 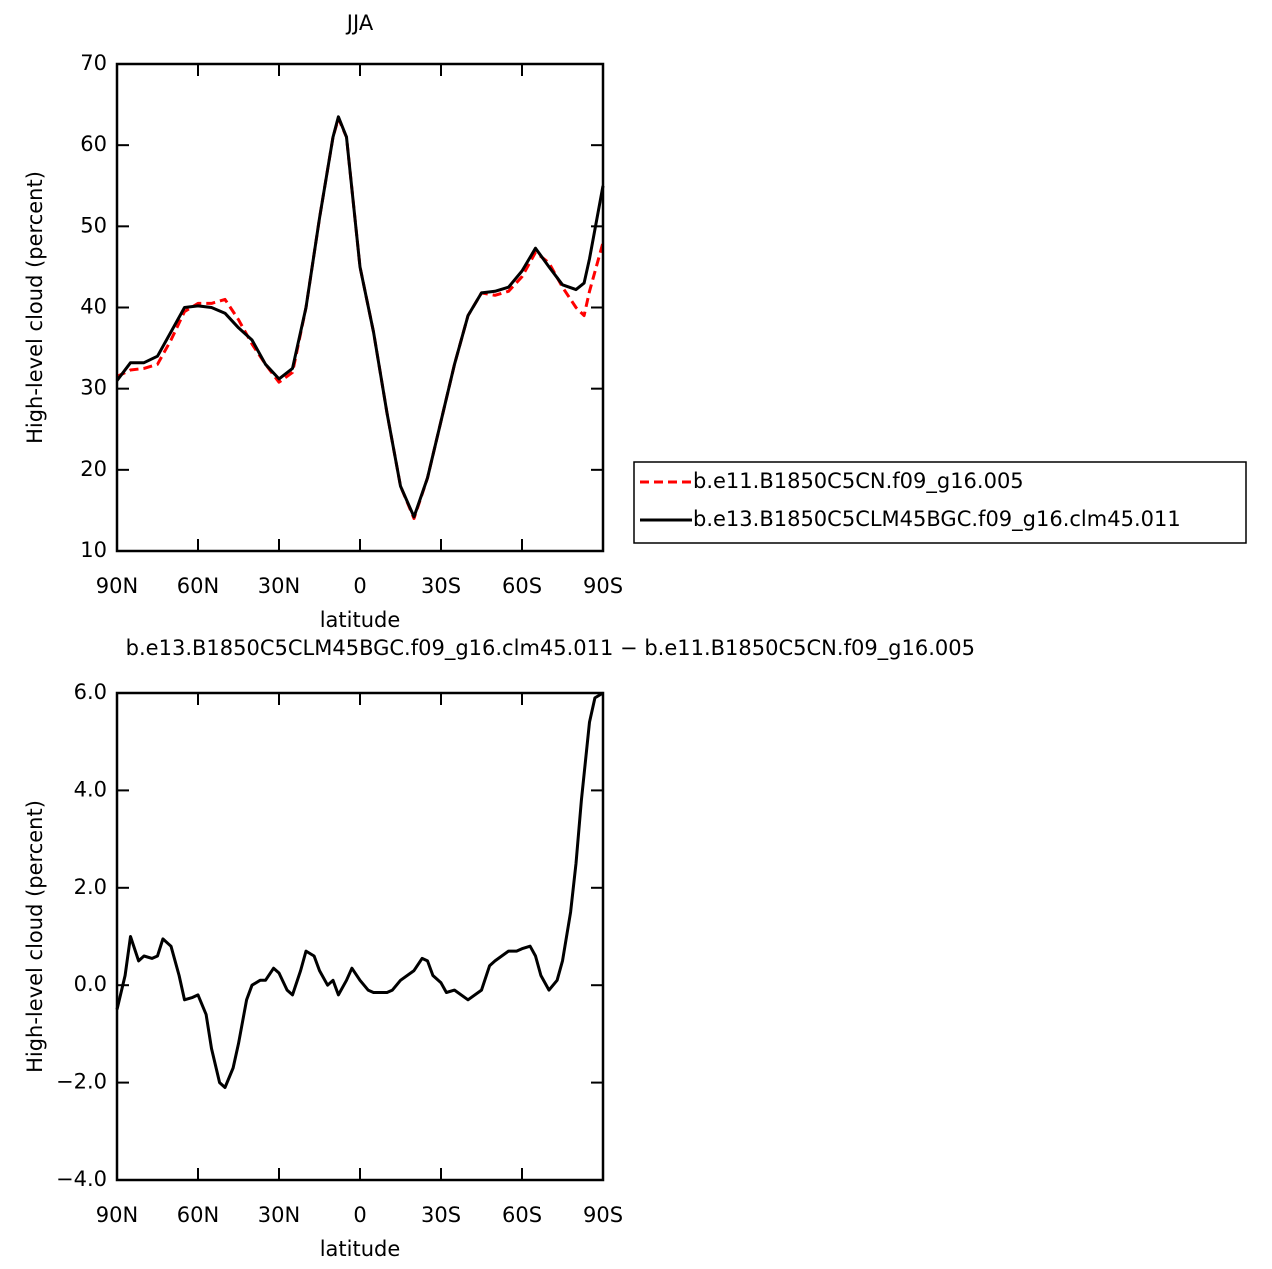 What do you see at coordinates (93, 550) in the screenshot?
I see `y-tick-label: 10` at bounding box center [93, 550].